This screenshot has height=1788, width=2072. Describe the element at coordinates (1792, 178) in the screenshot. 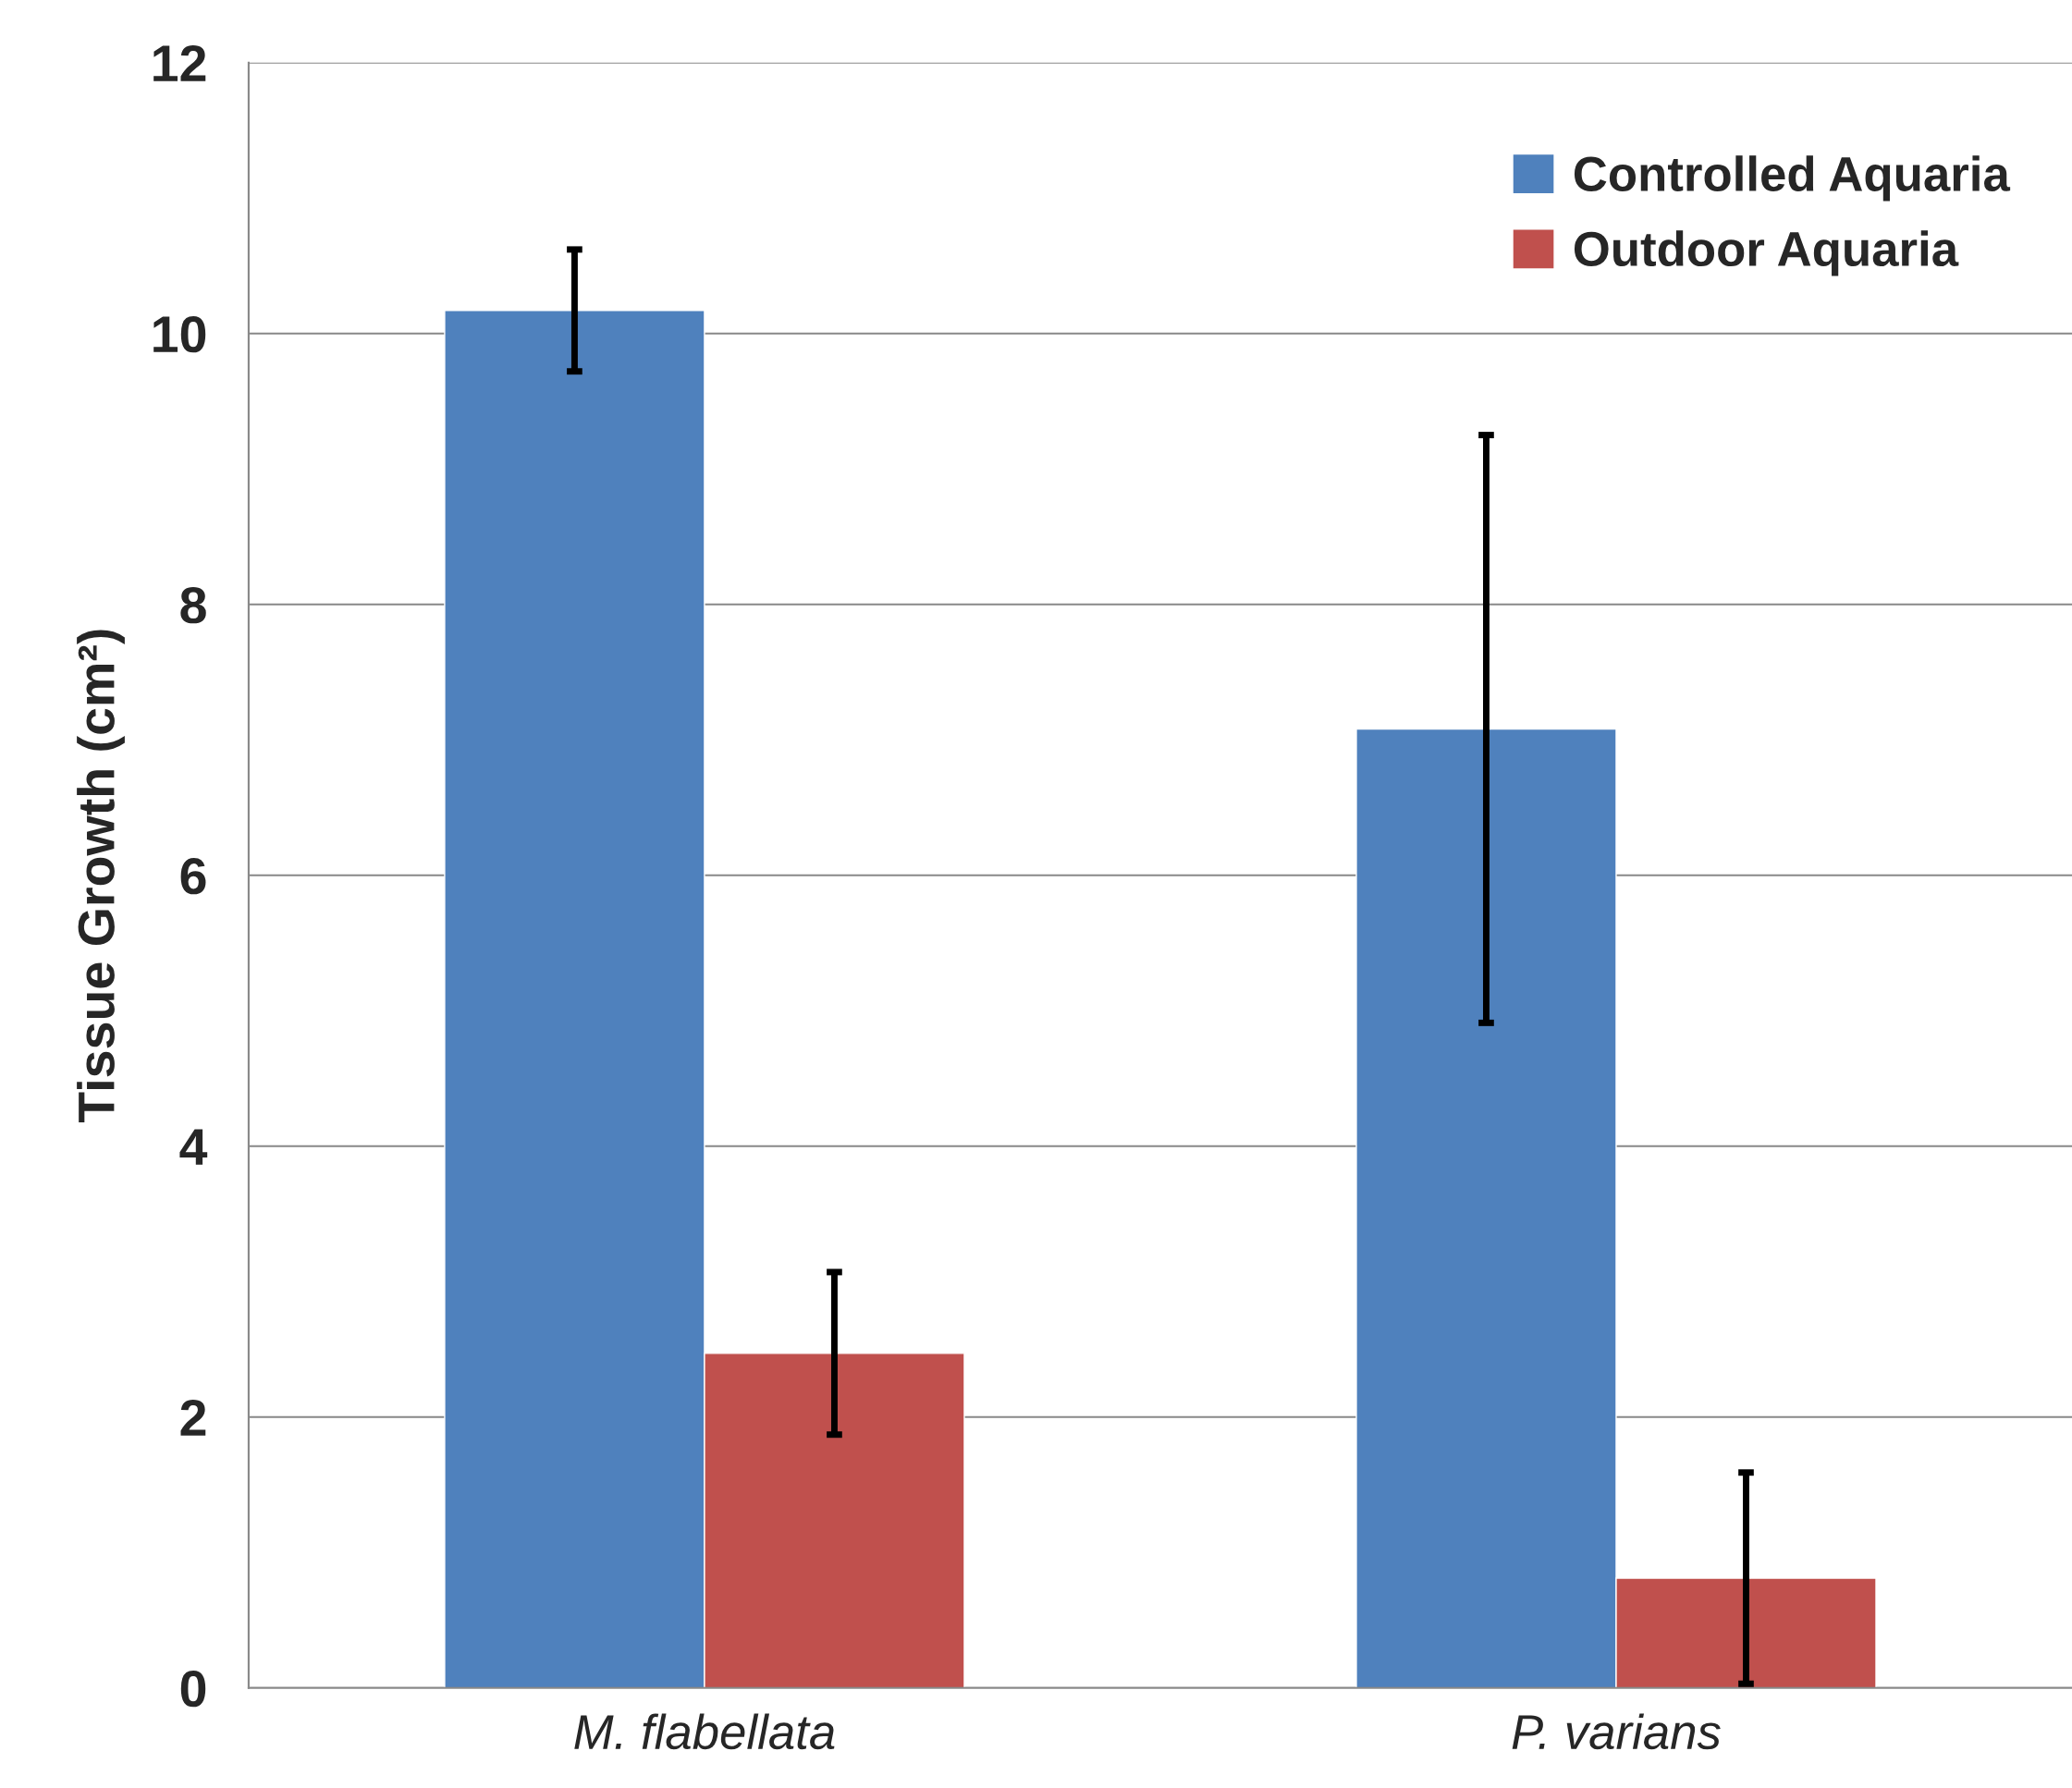

I see `legend-label: Controlled Aquaria` at that location.